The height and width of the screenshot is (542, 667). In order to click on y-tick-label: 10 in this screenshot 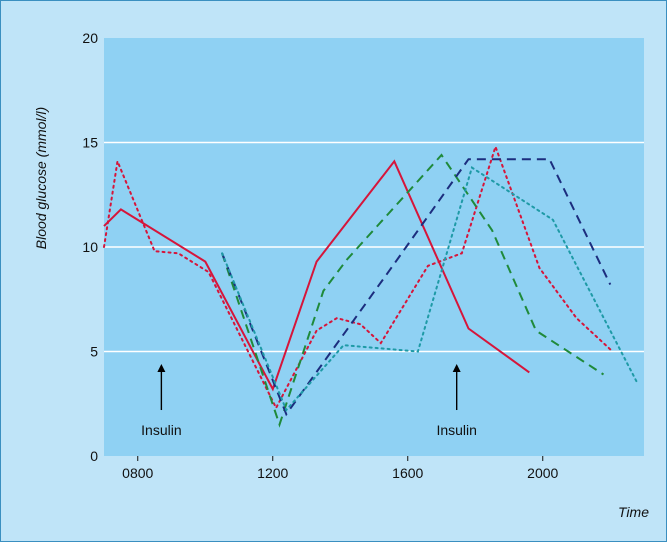, I will do `click(90, 247)`.